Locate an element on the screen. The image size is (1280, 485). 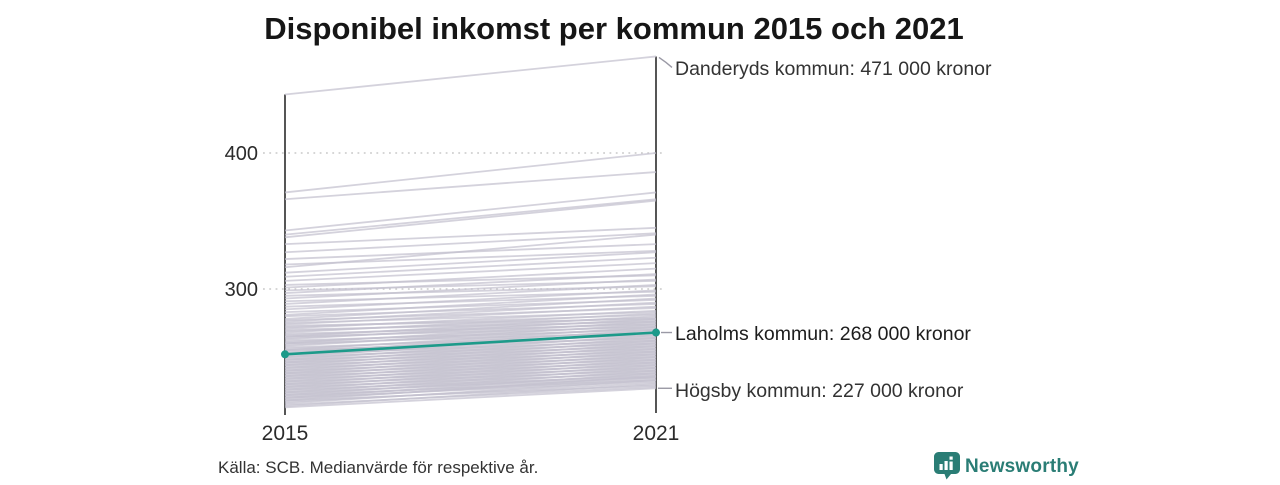
annotation-danderyd: Danderyds kommun: 471 000 kronor is located at coordinates (833, 69).